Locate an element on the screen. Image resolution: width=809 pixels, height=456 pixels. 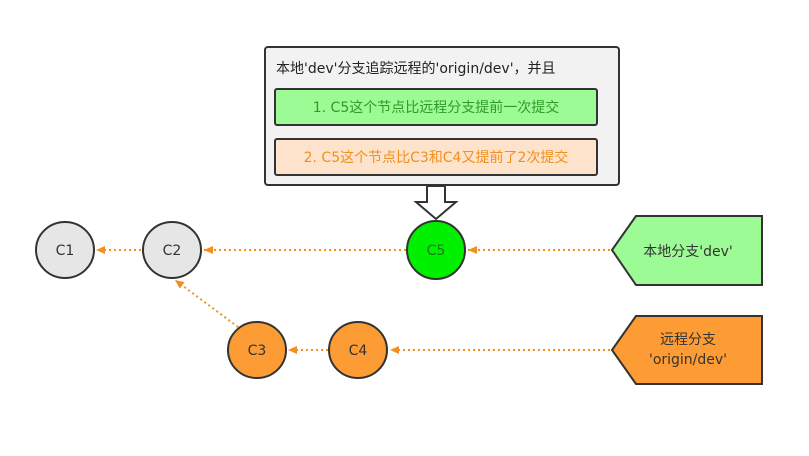
commit-c1: C1 is located at coordinates (65, 250).